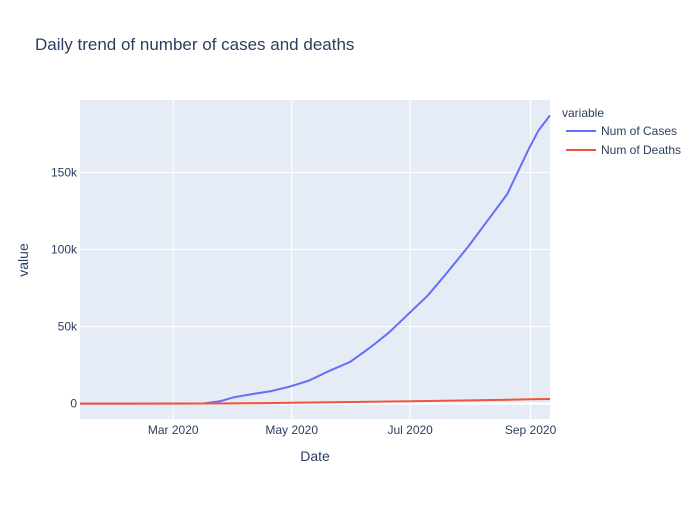  What do you see at coordinates (583, 113) in the screenshot?
I see `legend-title: variable` at bounding box center [583, 113].